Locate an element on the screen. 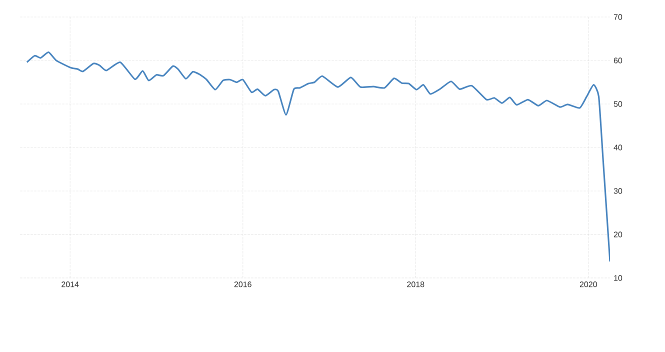 Image resolution: width=665 pixels, height=352 pixels. y-tick-label: 40 is located at coordinates (618, 147).